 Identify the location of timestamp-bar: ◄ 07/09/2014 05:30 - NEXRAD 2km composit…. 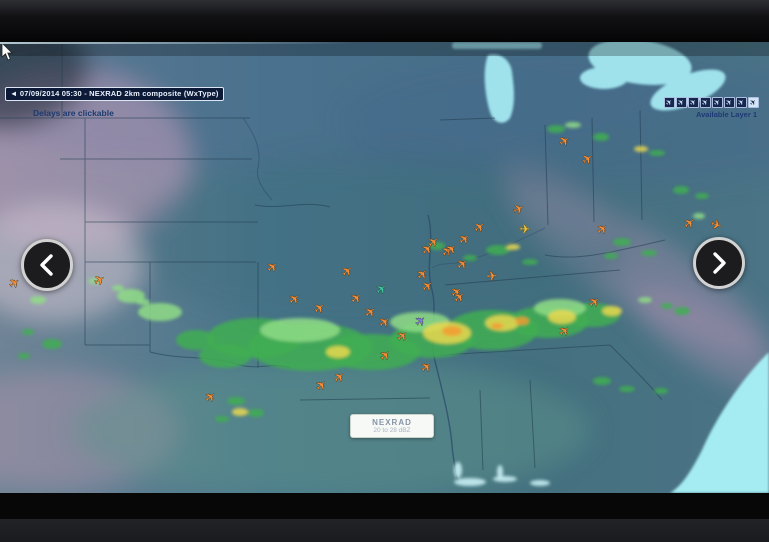
(114, 94).